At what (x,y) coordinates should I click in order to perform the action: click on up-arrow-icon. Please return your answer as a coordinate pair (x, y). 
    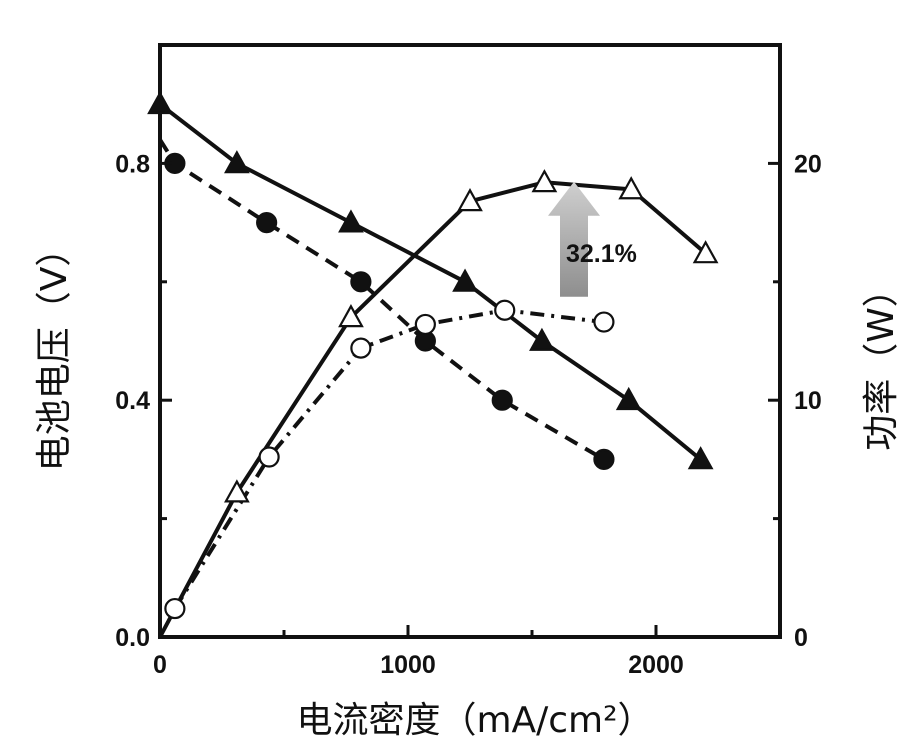
    Looking at the image, I should click on (574, 239).